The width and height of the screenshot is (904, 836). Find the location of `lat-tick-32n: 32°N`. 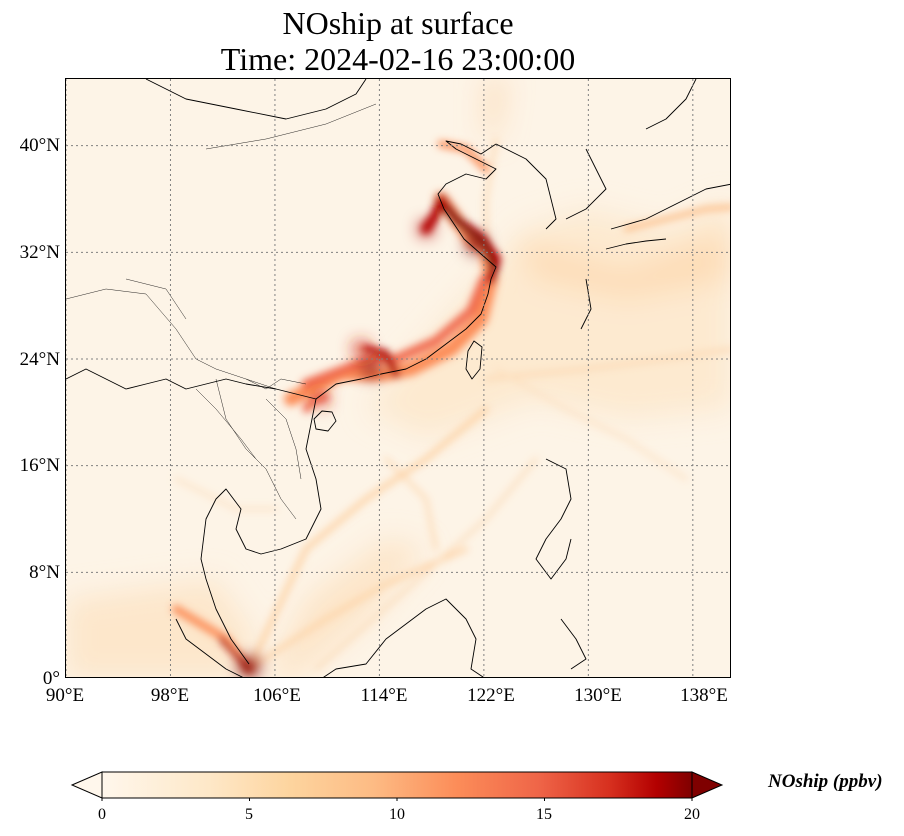

lat-tick-32n: 32°N is located at coordinates (39, 252).